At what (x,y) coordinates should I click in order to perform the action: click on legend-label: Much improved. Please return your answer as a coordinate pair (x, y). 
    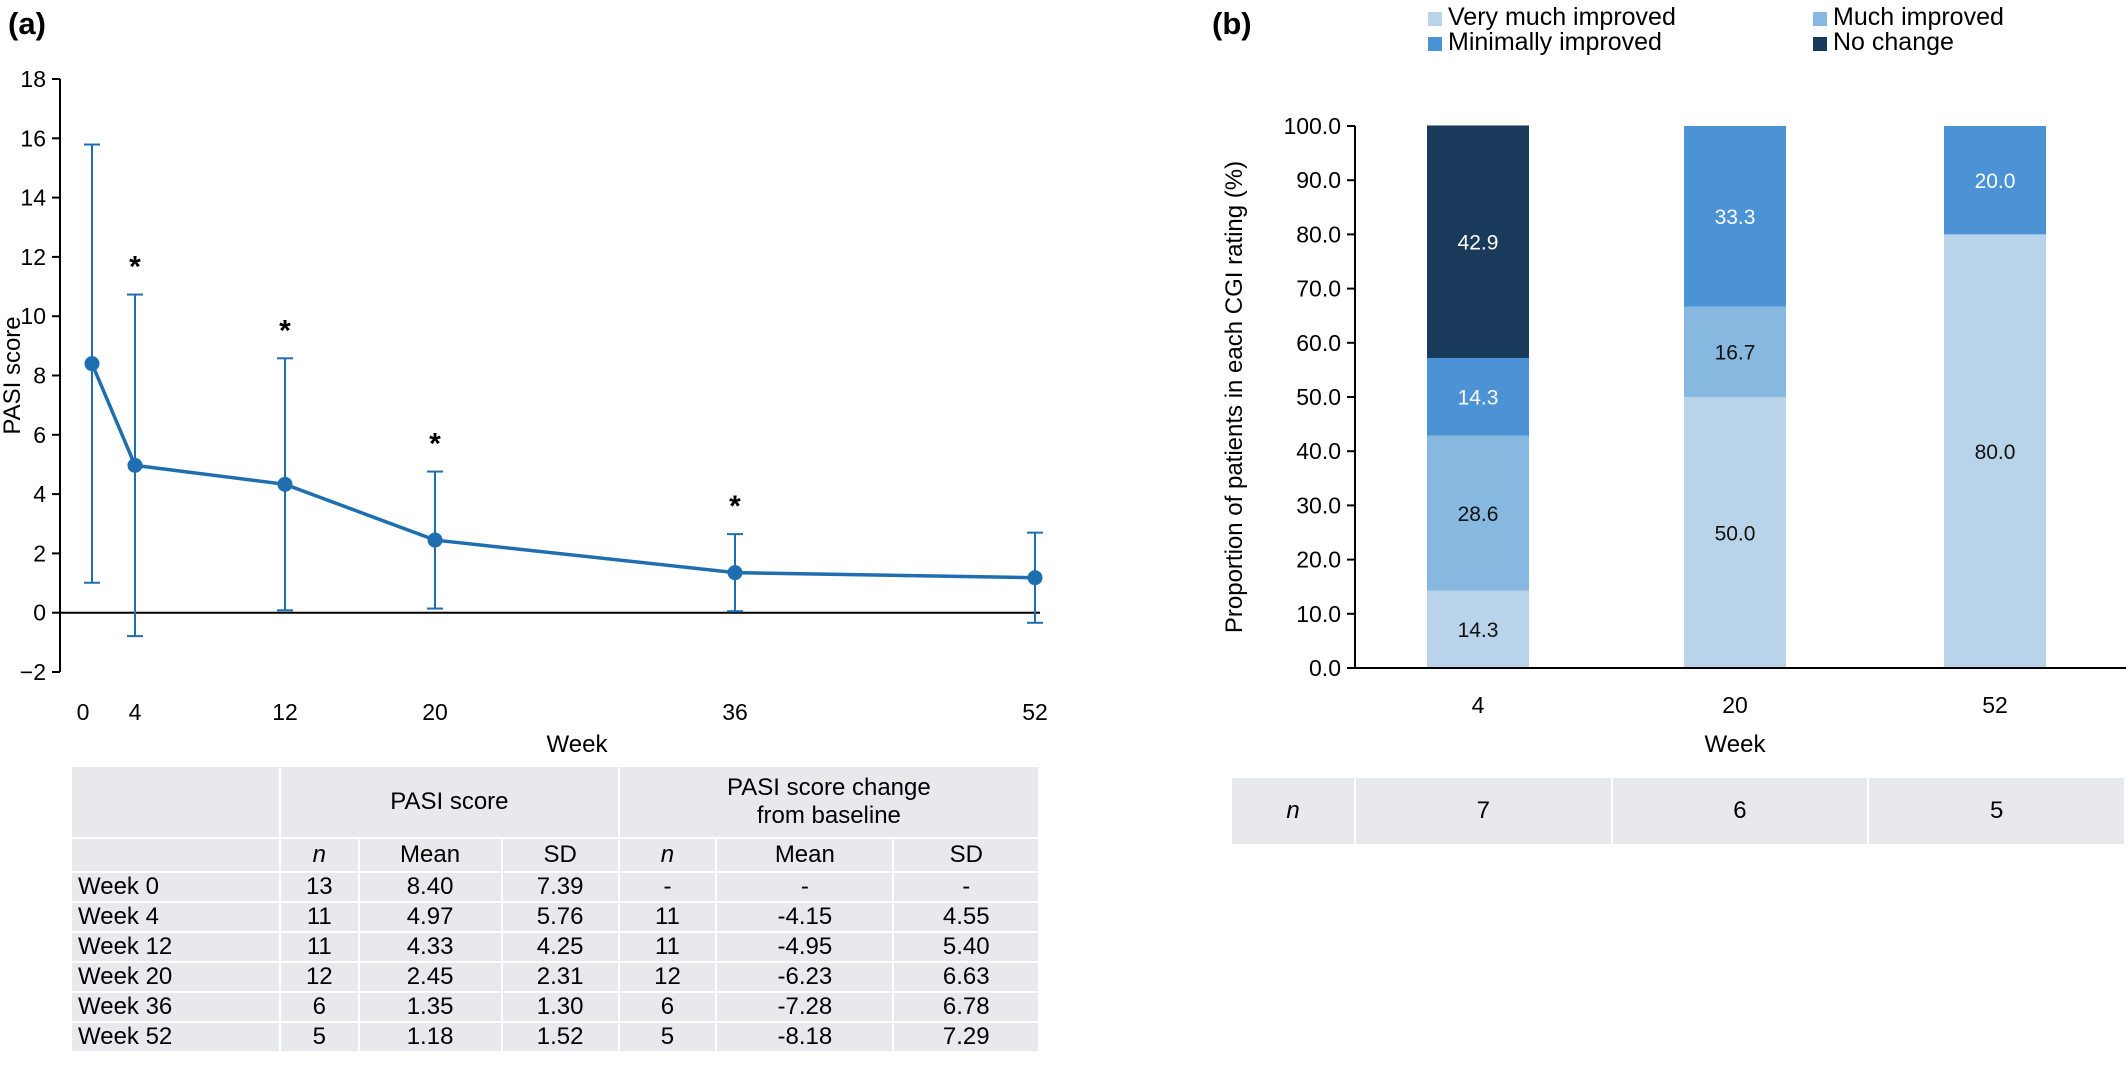
    Looking at the image, I should click on (1918, 17).